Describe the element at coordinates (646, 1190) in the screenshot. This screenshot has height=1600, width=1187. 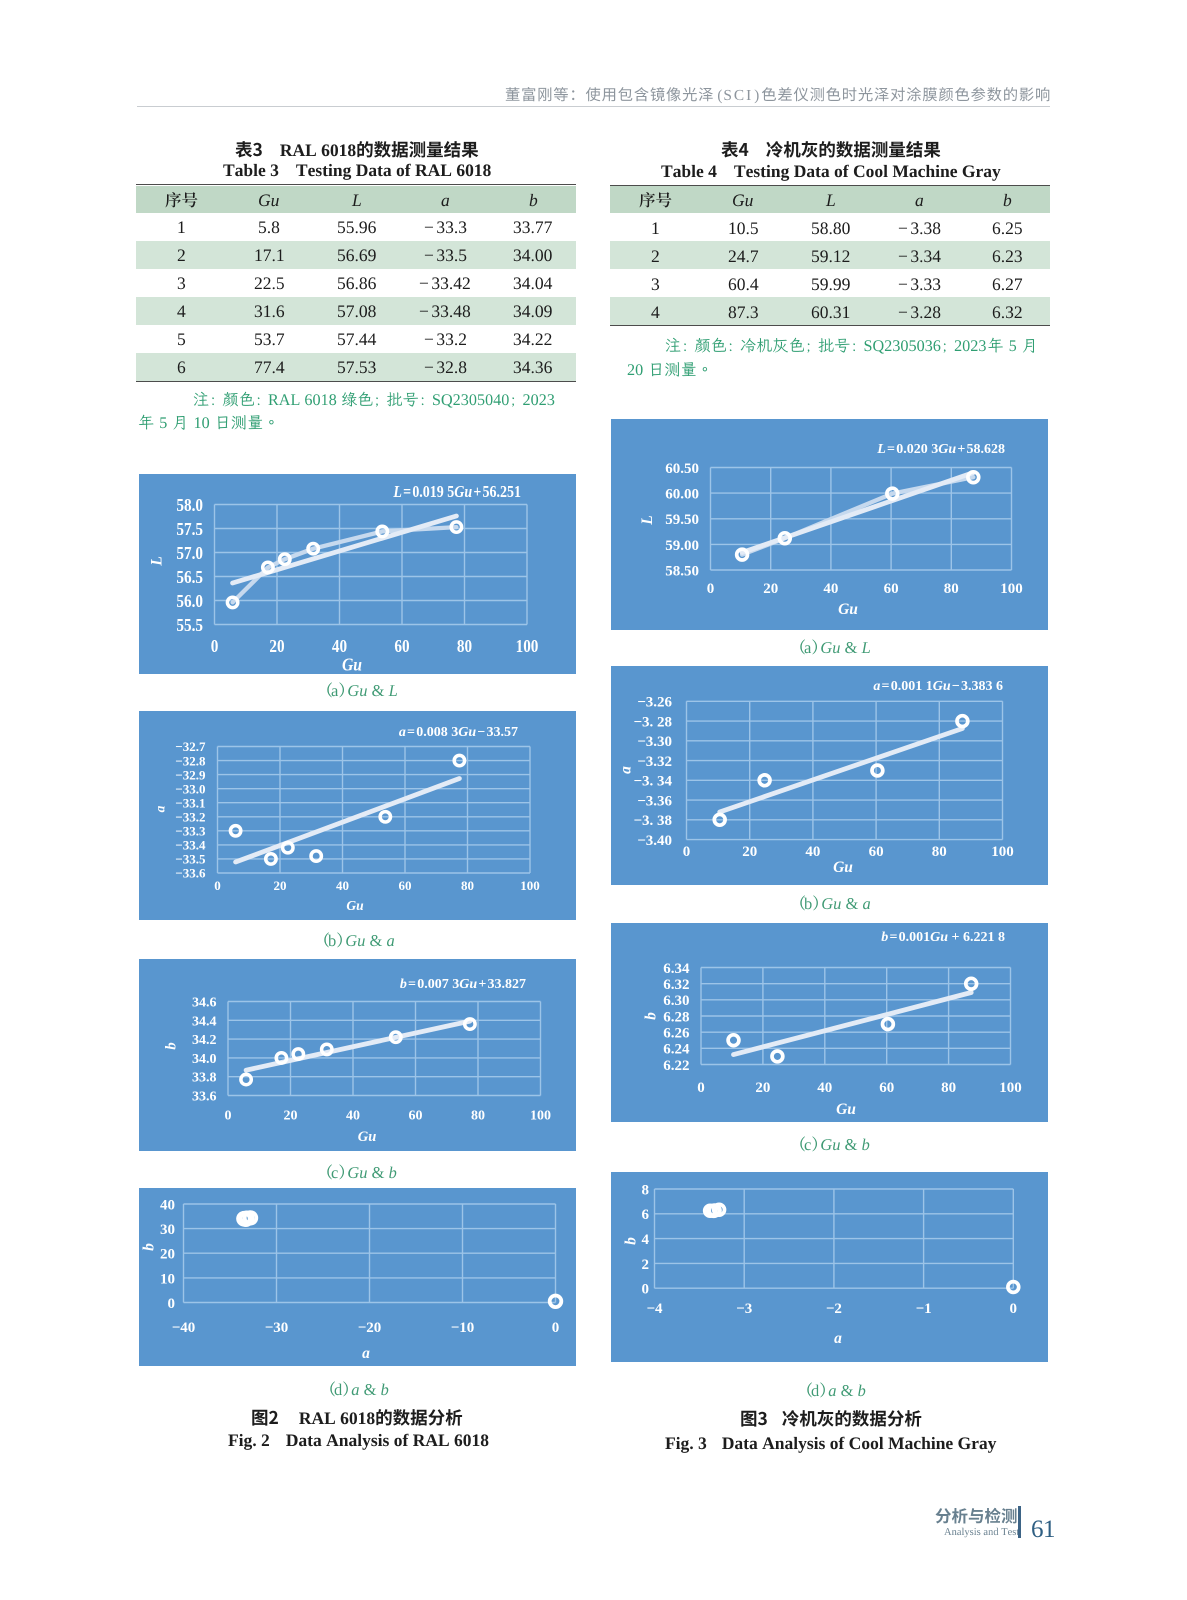
I see `svg-text: 8` at that location.